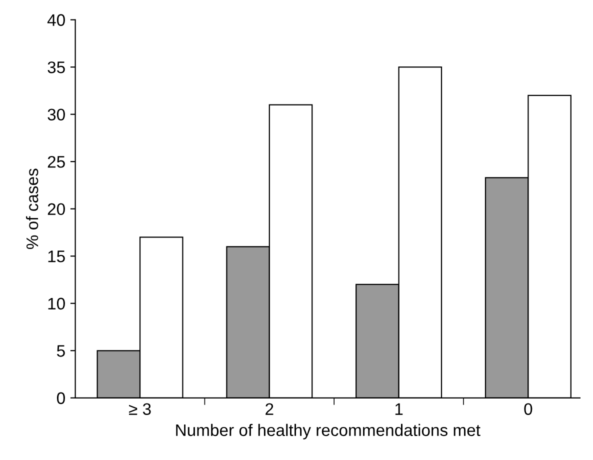 The width and height of the screenshot is (593, 460). What do you see at coordinates (56, 114) in the screenshot?
I see `y-tick-label: 30` at bounding box center [56, 114].